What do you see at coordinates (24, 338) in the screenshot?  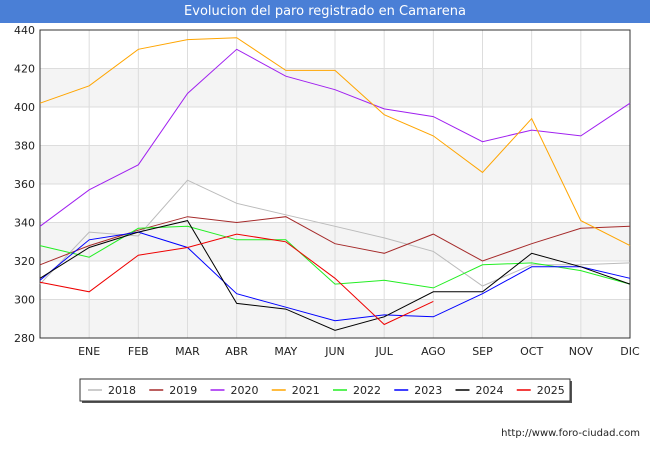 I see `y-tick-label: 280` at bounding box center [24, 338].